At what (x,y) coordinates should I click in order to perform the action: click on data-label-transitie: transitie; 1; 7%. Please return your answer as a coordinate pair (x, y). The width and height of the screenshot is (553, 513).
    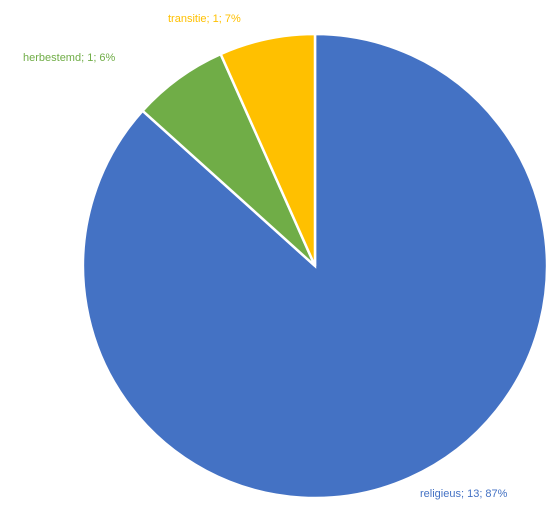
    Looking at the image, I should click on (204, 19).